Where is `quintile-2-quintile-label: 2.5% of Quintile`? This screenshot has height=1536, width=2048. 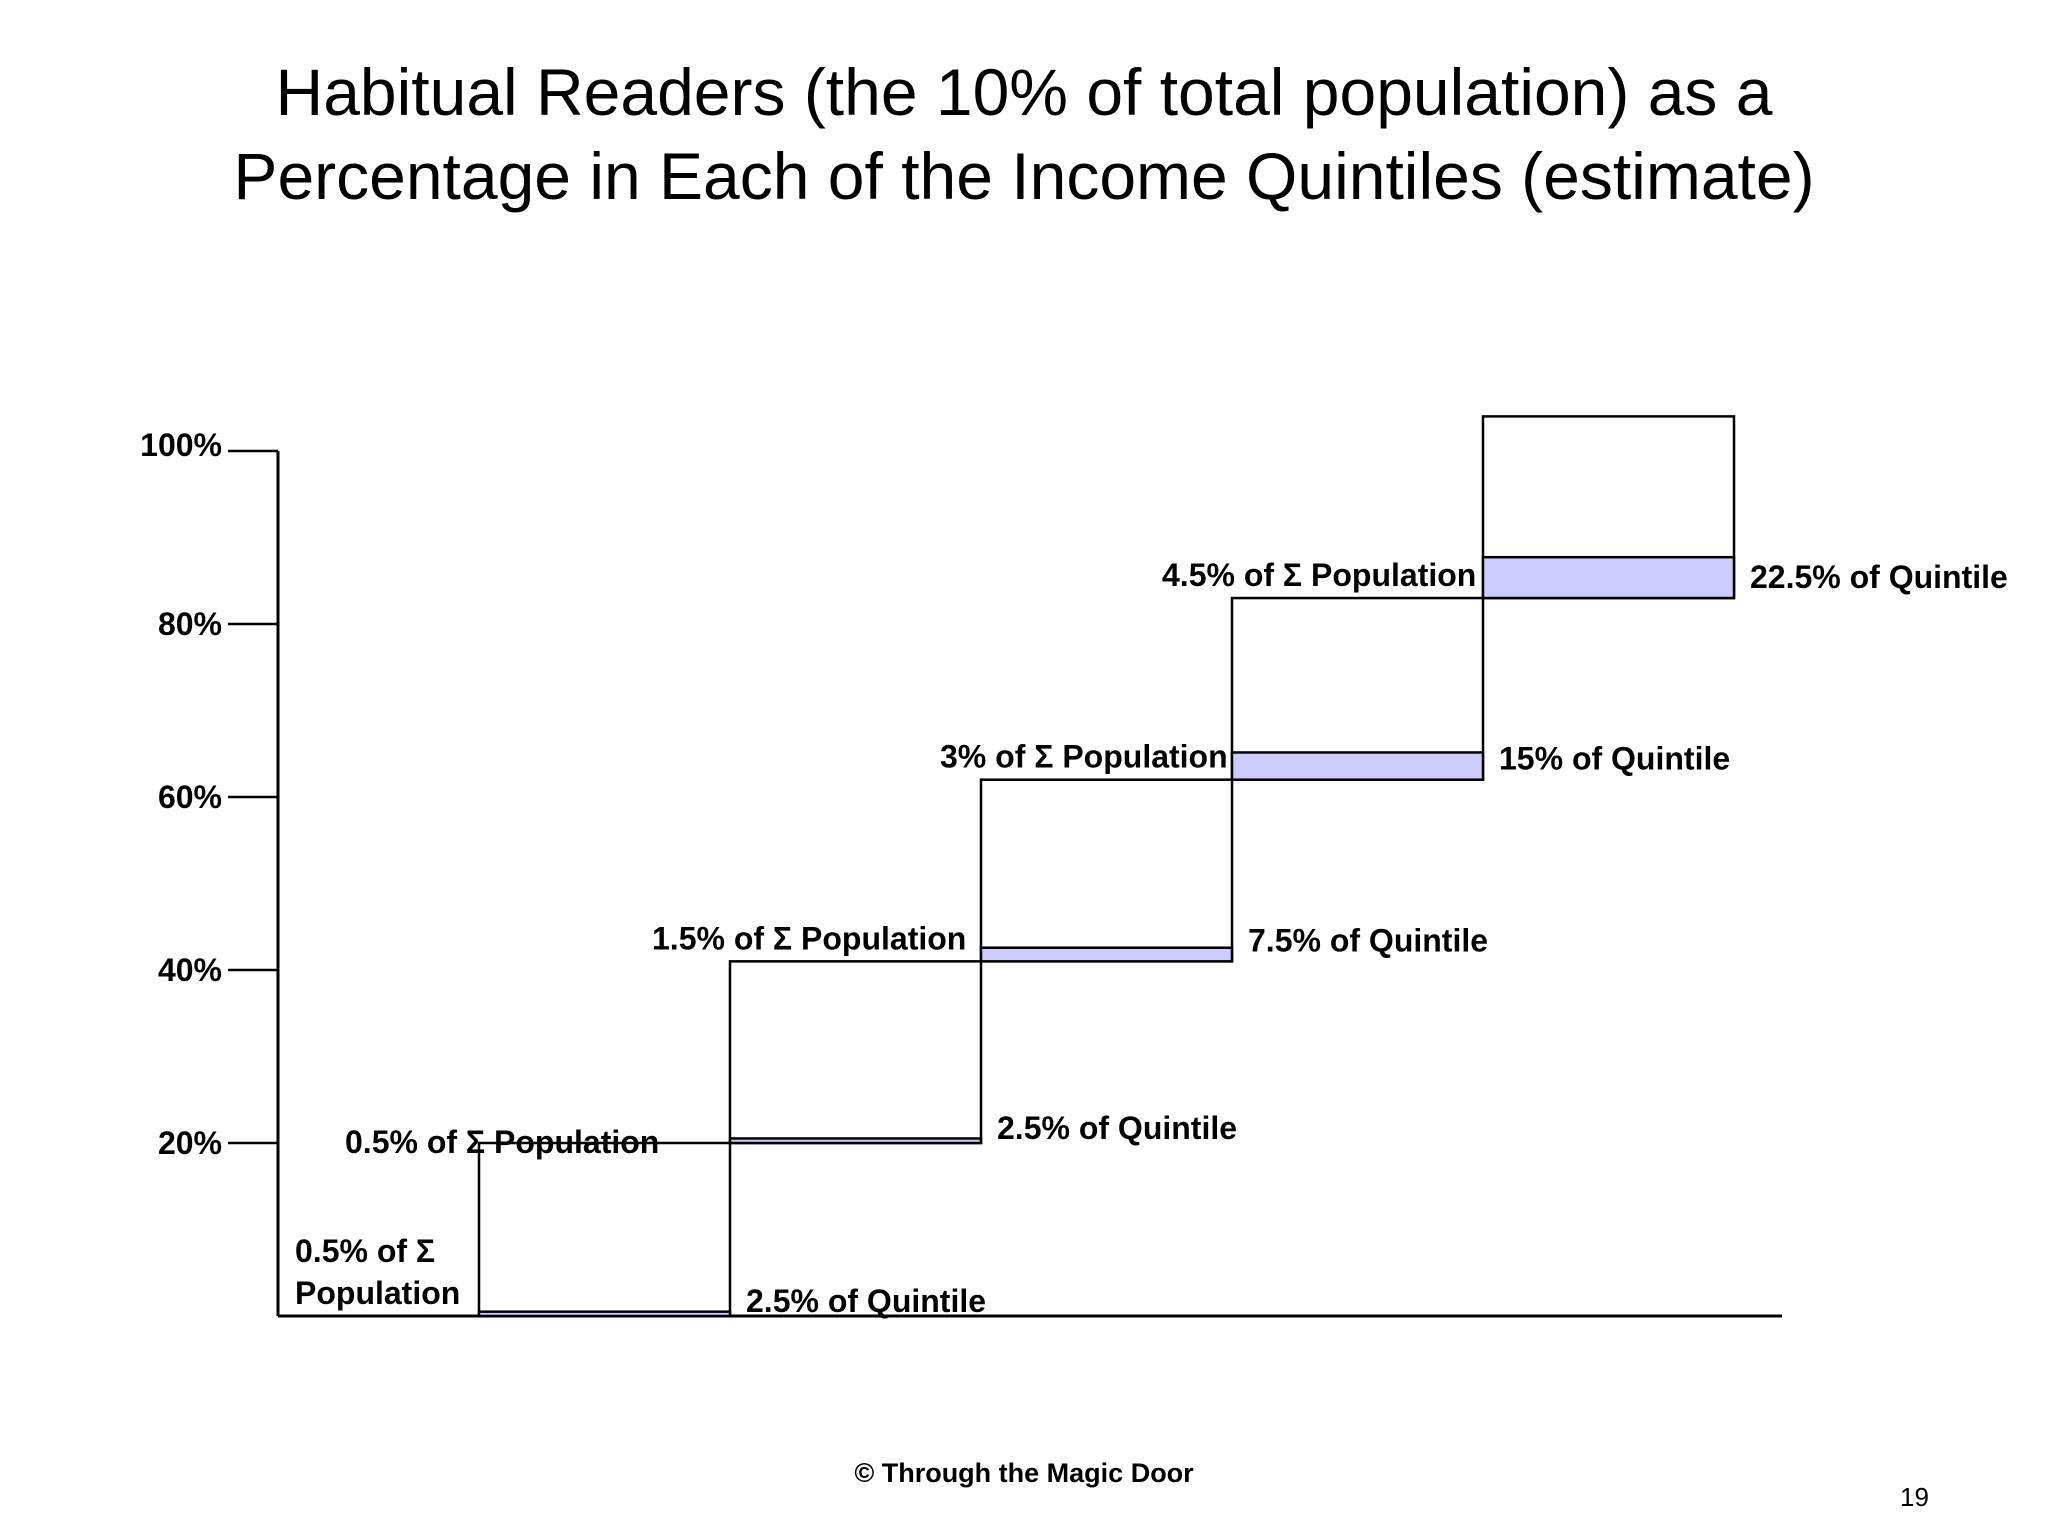 quintile-2-quintile-label: 2.5% of Quintile is located at coordinates (1117, 1128).